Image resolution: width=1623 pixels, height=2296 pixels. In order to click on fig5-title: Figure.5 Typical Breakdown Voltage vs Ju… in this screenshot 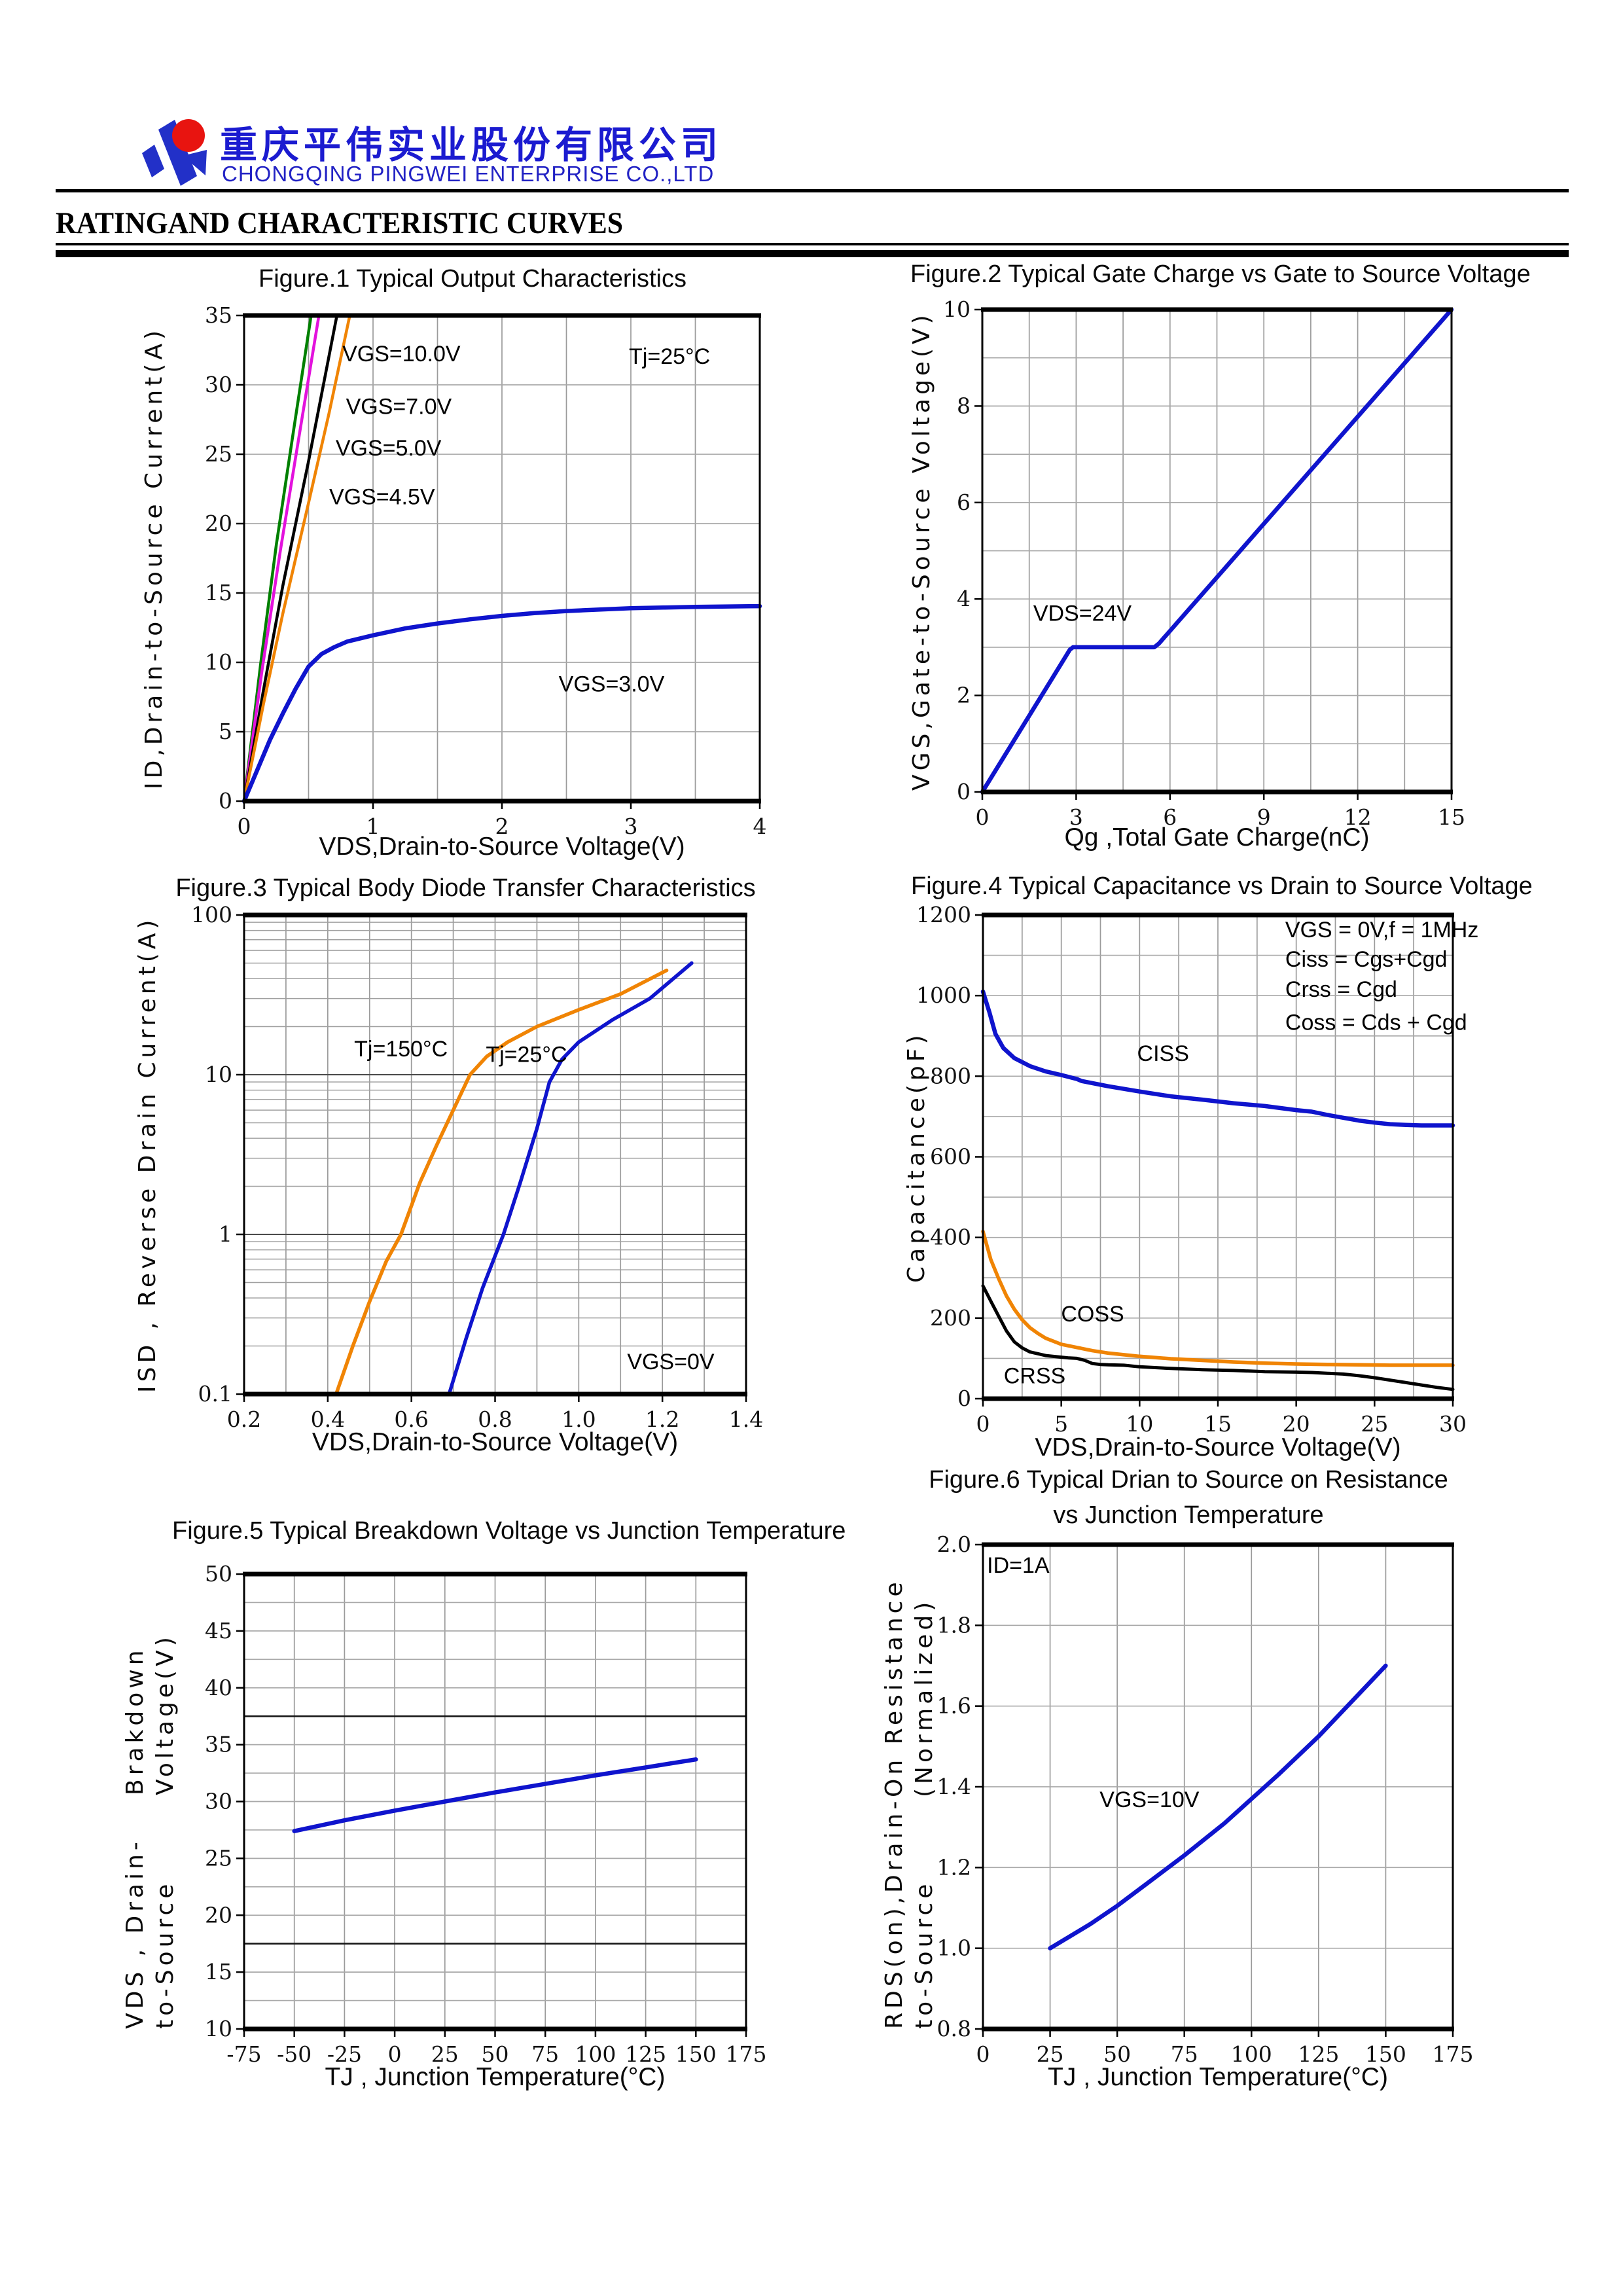, I will do `click(509, 1531)`.